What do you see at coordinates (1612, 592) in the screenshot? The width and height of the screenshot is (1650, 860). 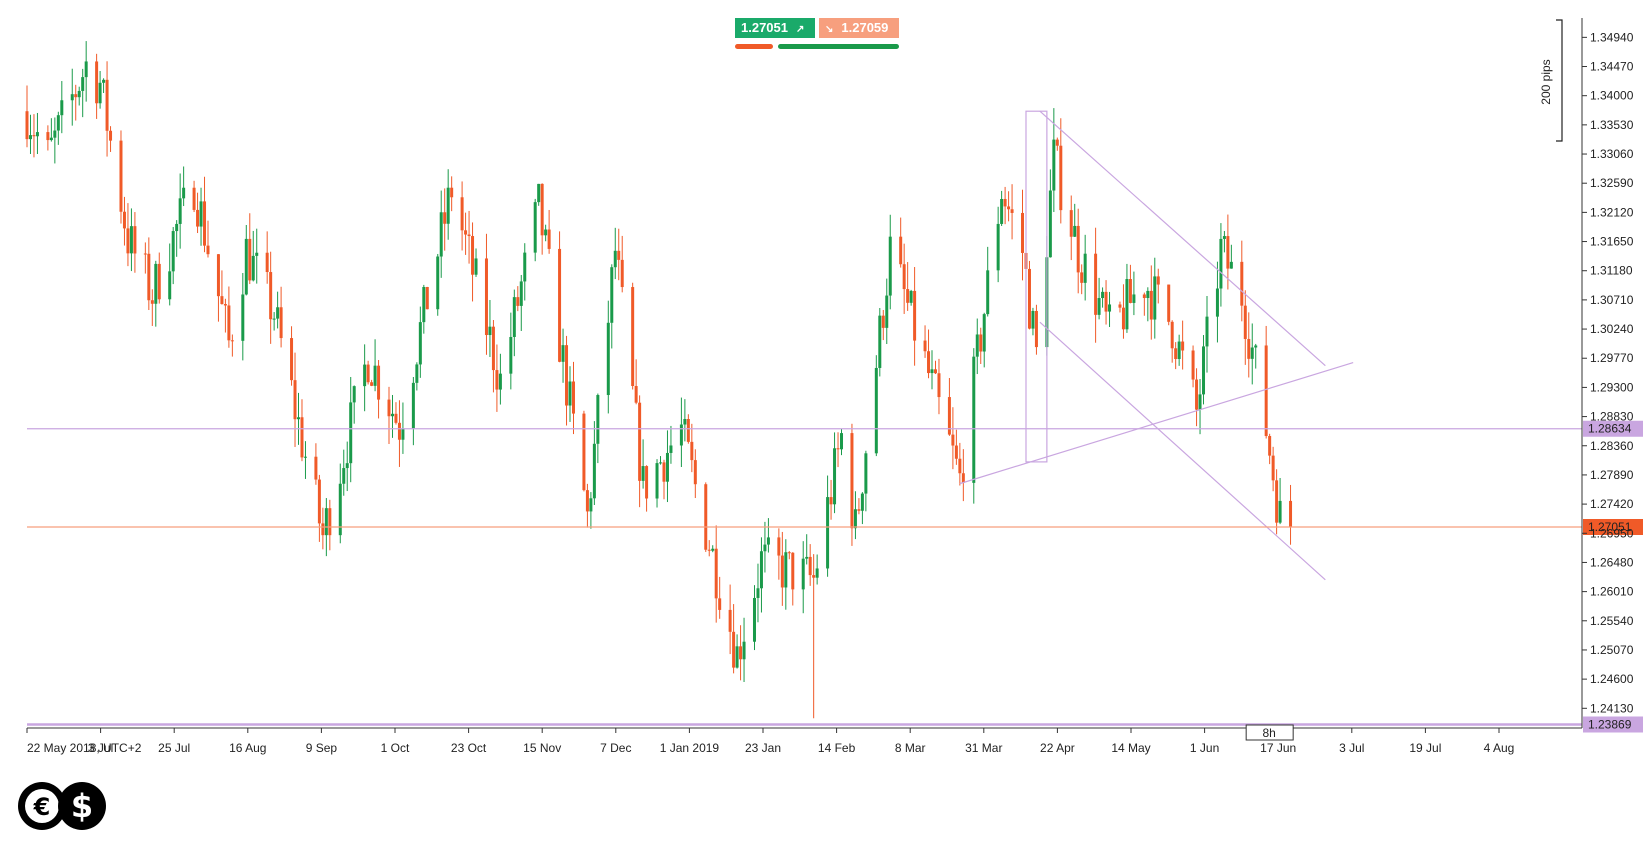 I see `price-tick-label: 1.26010` at bounding box center [1612, 592].